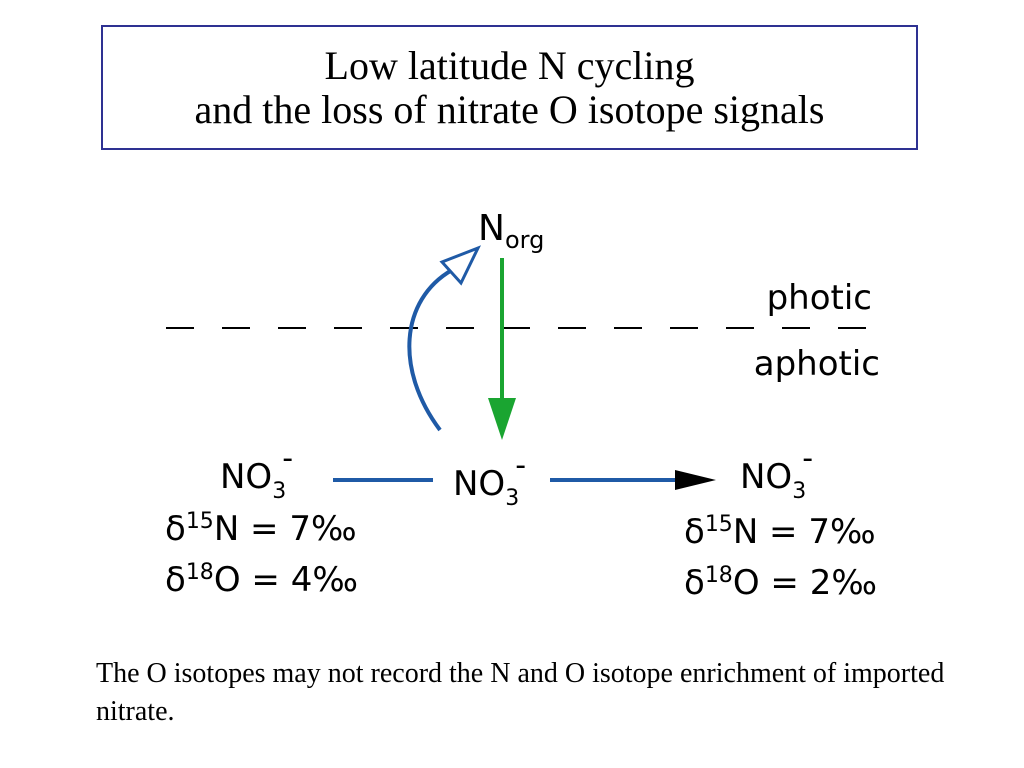 The width and height of the screenshot is (1024, 768). What do you see at coordinates (695, 480) in the screenshot?
I see `outflow-arrowhead` at bounding box center [695, 480].